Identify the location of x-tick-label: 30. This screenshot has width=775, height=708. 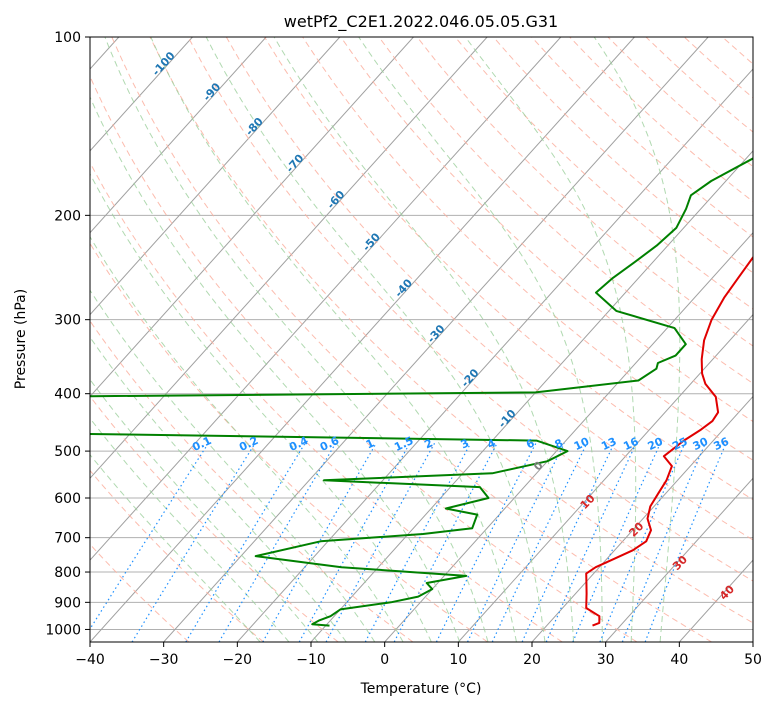
(606, 660).